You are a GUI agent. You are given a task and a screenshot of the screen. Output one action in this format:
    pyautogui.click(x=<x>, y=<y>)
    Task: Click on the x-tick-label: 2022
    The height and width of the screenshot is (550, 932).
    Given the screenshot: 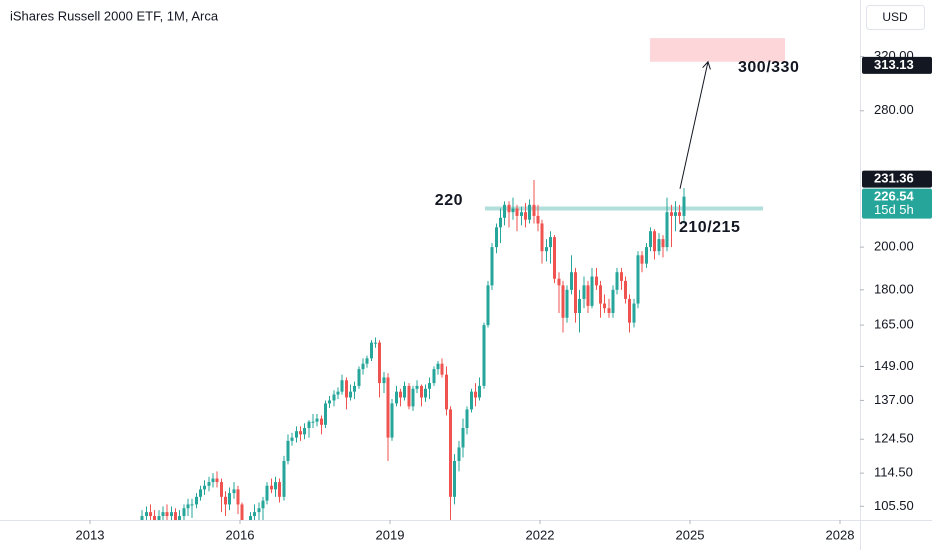 What is the action you would take?
    pyautogui.click(x=540, y=534)
    